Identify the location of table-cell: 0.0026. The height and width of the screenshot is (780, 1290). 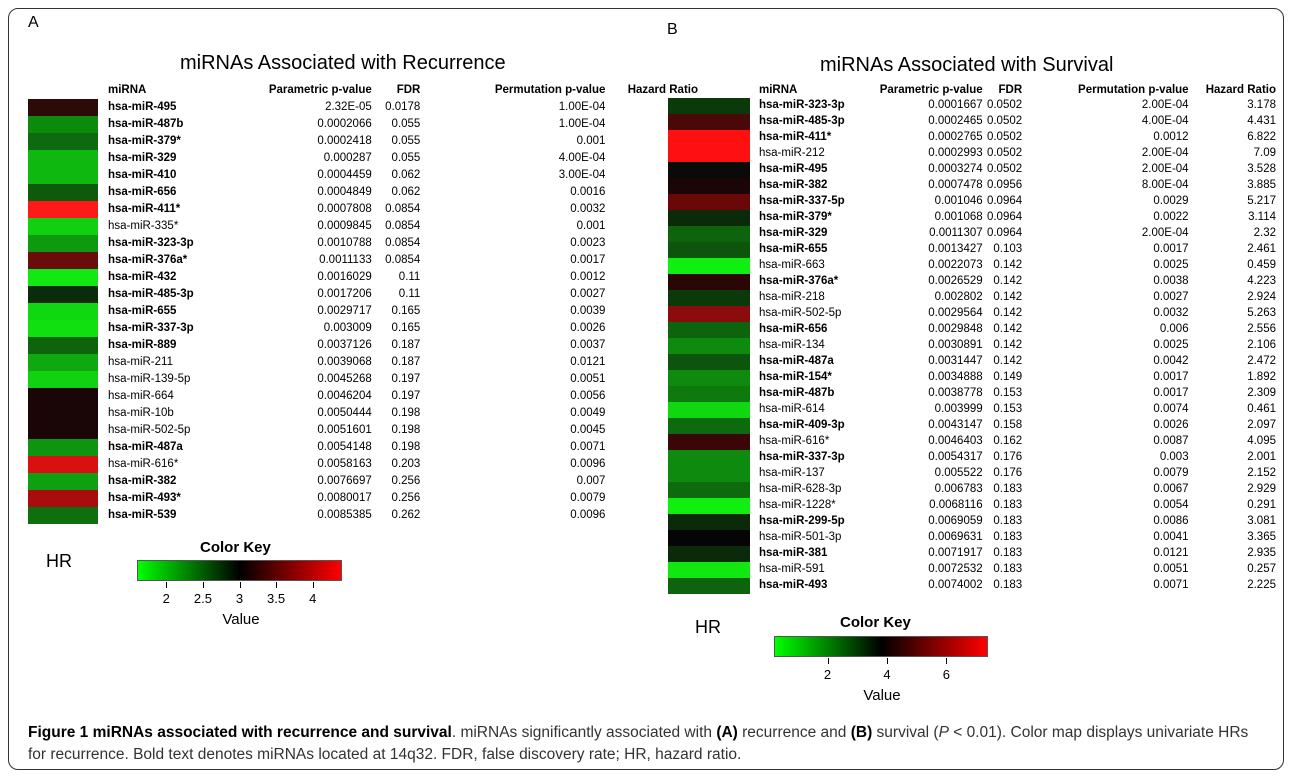
(1171, 425).